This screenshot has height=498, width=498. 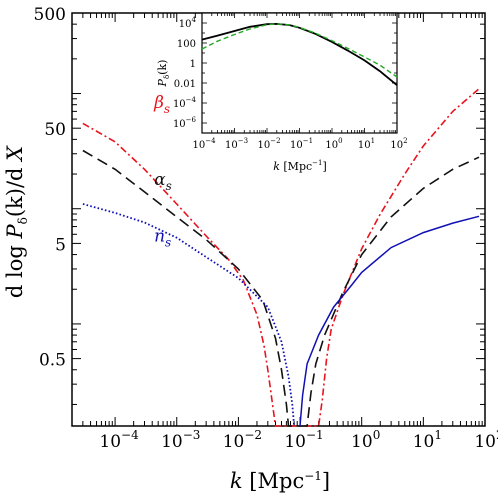 I want to click on inset-x-tick-label: 10⁻¹, so click(x=301, y=144).